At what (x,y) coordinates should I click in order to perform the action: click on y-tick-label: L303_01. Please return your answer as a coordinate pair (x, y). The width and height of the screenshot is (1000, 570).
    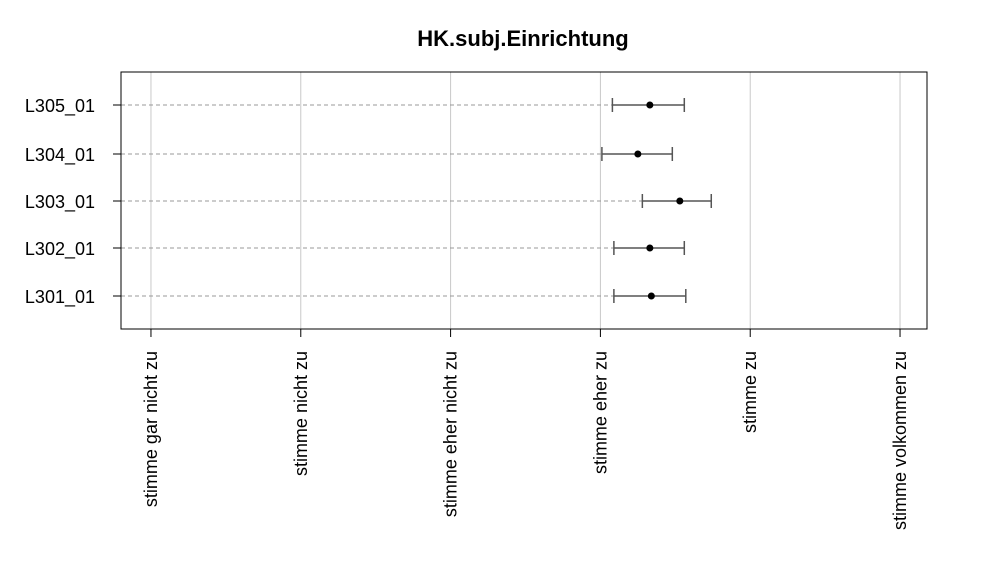
    Looking at the image, I should click on (60, 202).